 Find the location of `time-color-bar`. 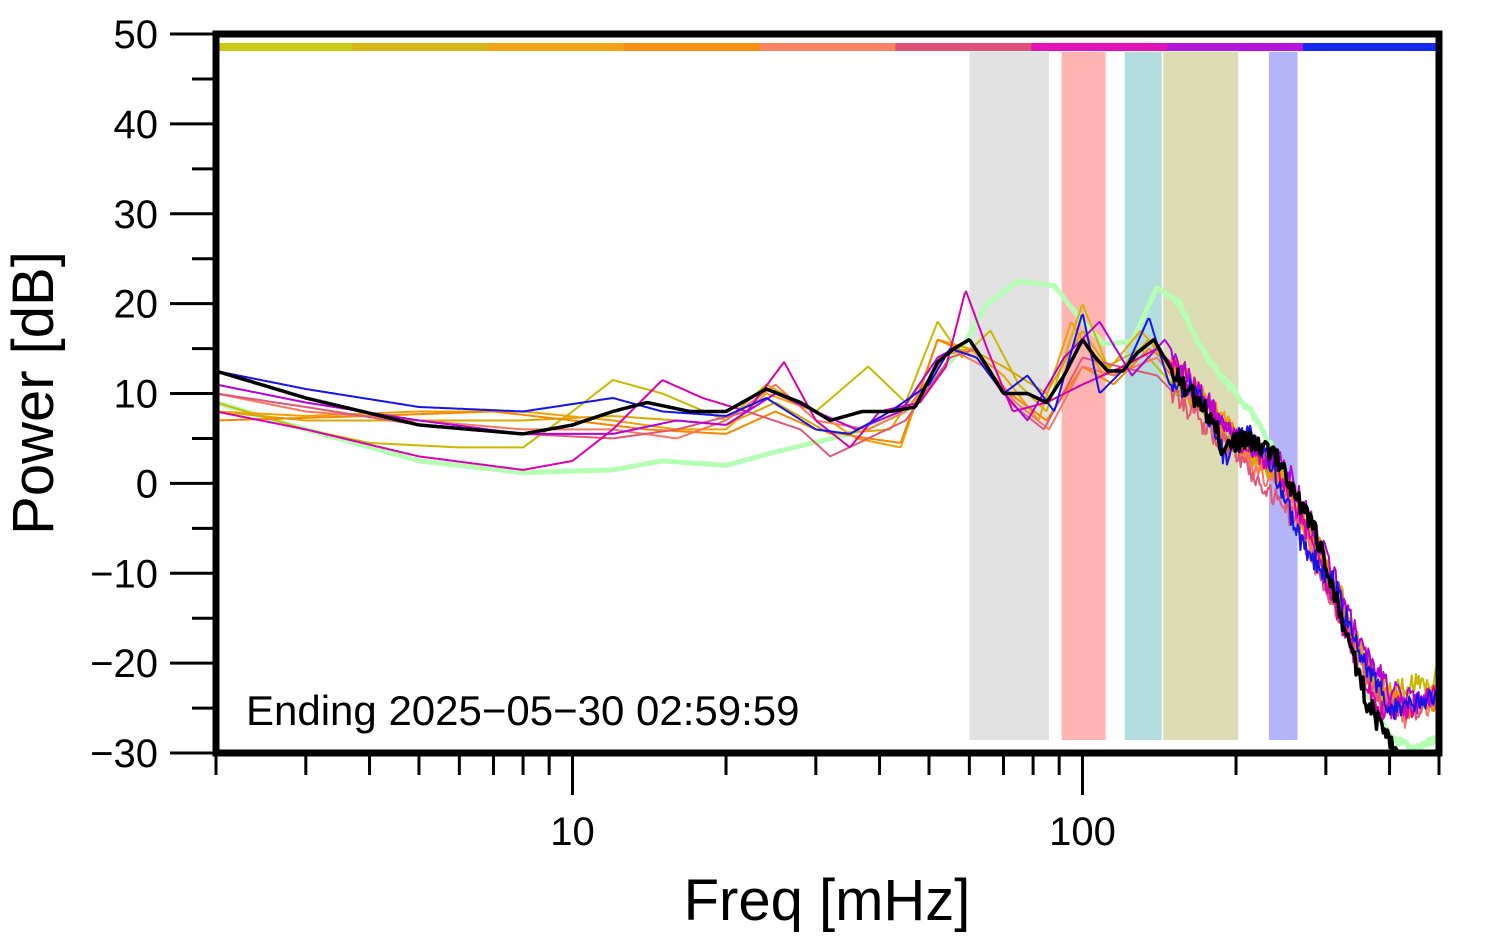

time-color-bar is located at coordinates (828, 47).